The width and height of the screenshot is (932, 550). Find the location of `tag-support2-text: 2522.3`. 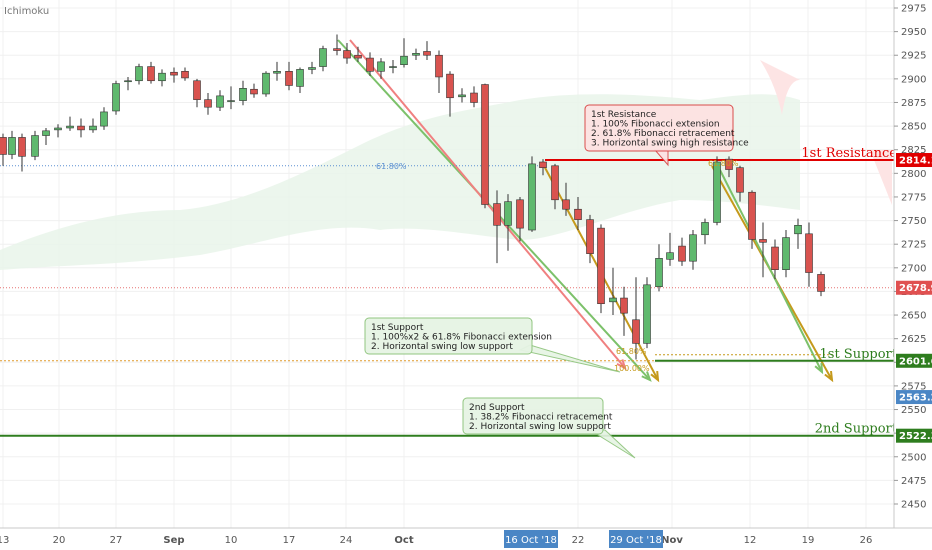

tag-support2-text: 2522.3 is located at coordinates (915, 436).